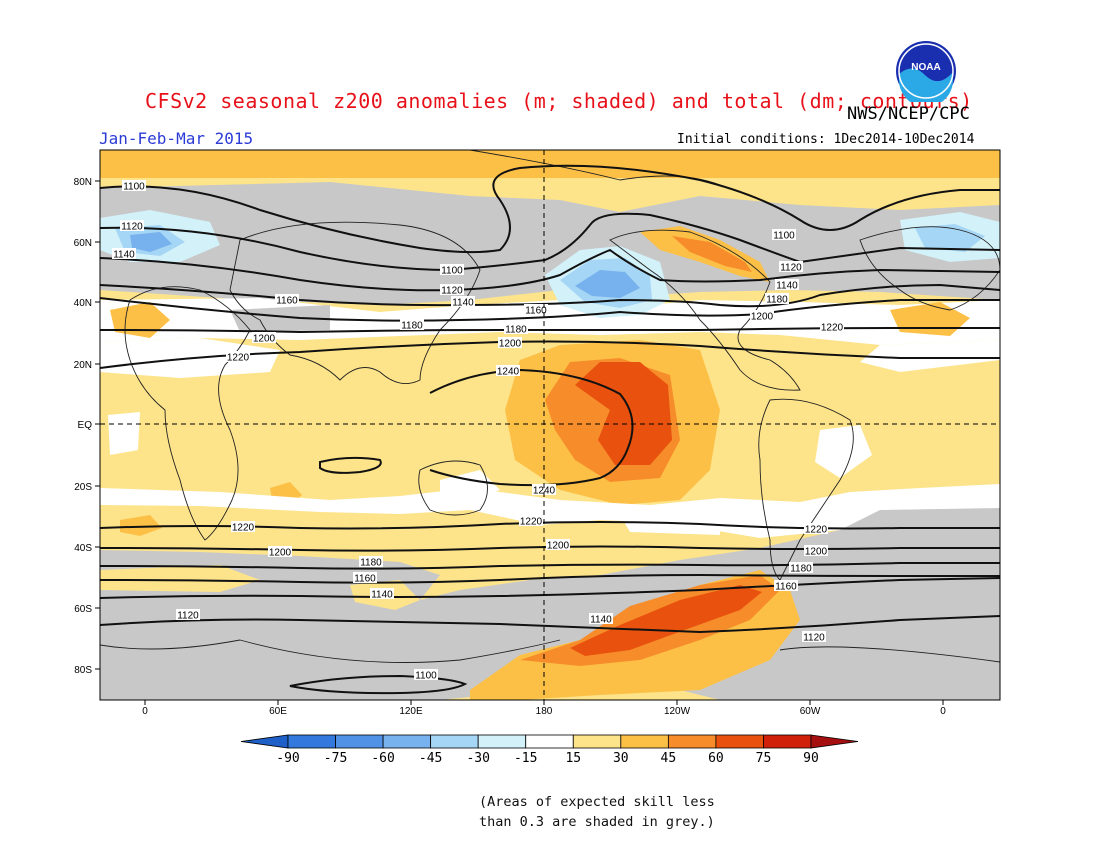 The image size is (1100, 850). I want to click on lat-label: EQ, so click(85, 425).